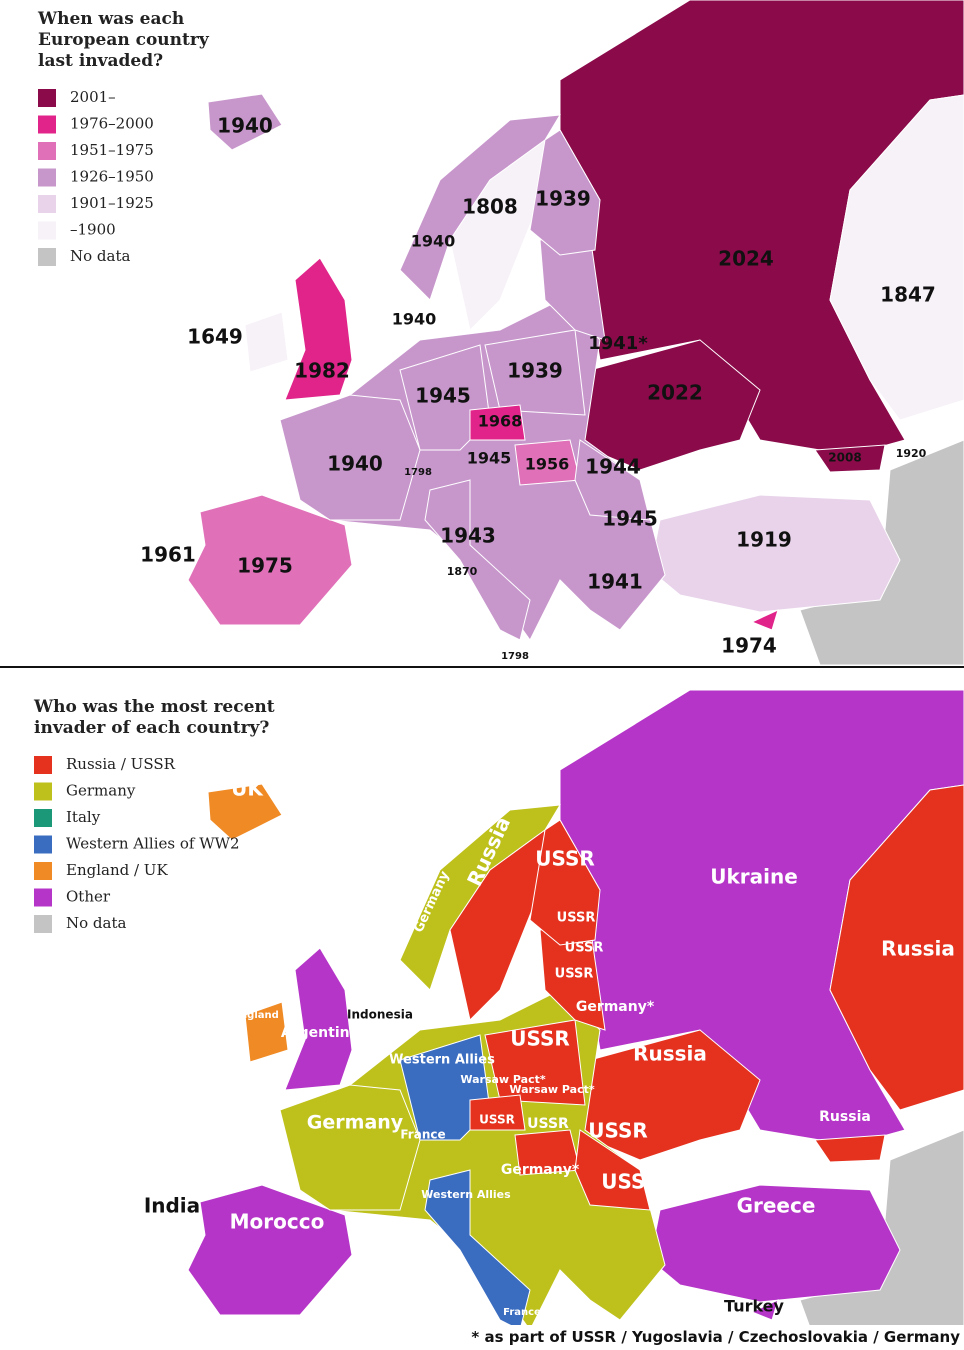 The height and width of the screenshot is (1350, 964). What do you see at coordinates (277, 1222) in the screenshot?
I see `map-label: Morocco` at bounding box center [277, 1222].